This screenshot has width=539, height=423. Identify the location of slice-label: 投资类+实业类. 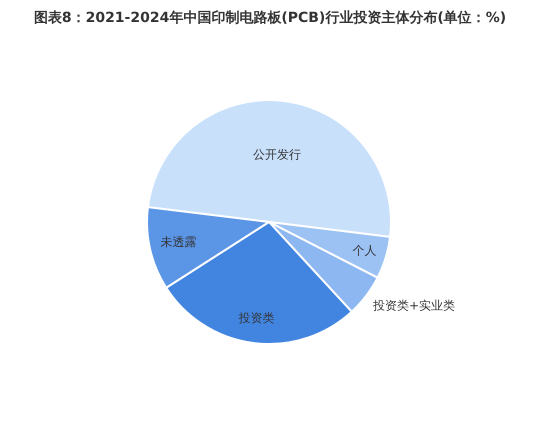
(414, 305).